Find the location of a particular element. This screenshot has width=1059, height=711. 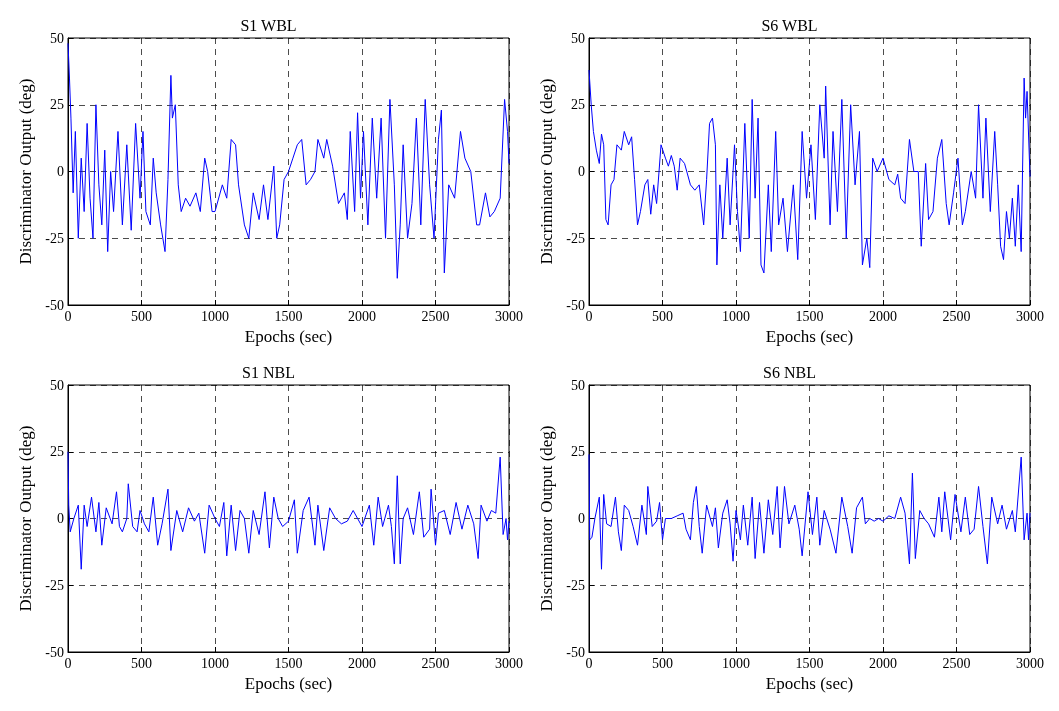

chart-title: S6 NBL is located at coordinates (789, 372).